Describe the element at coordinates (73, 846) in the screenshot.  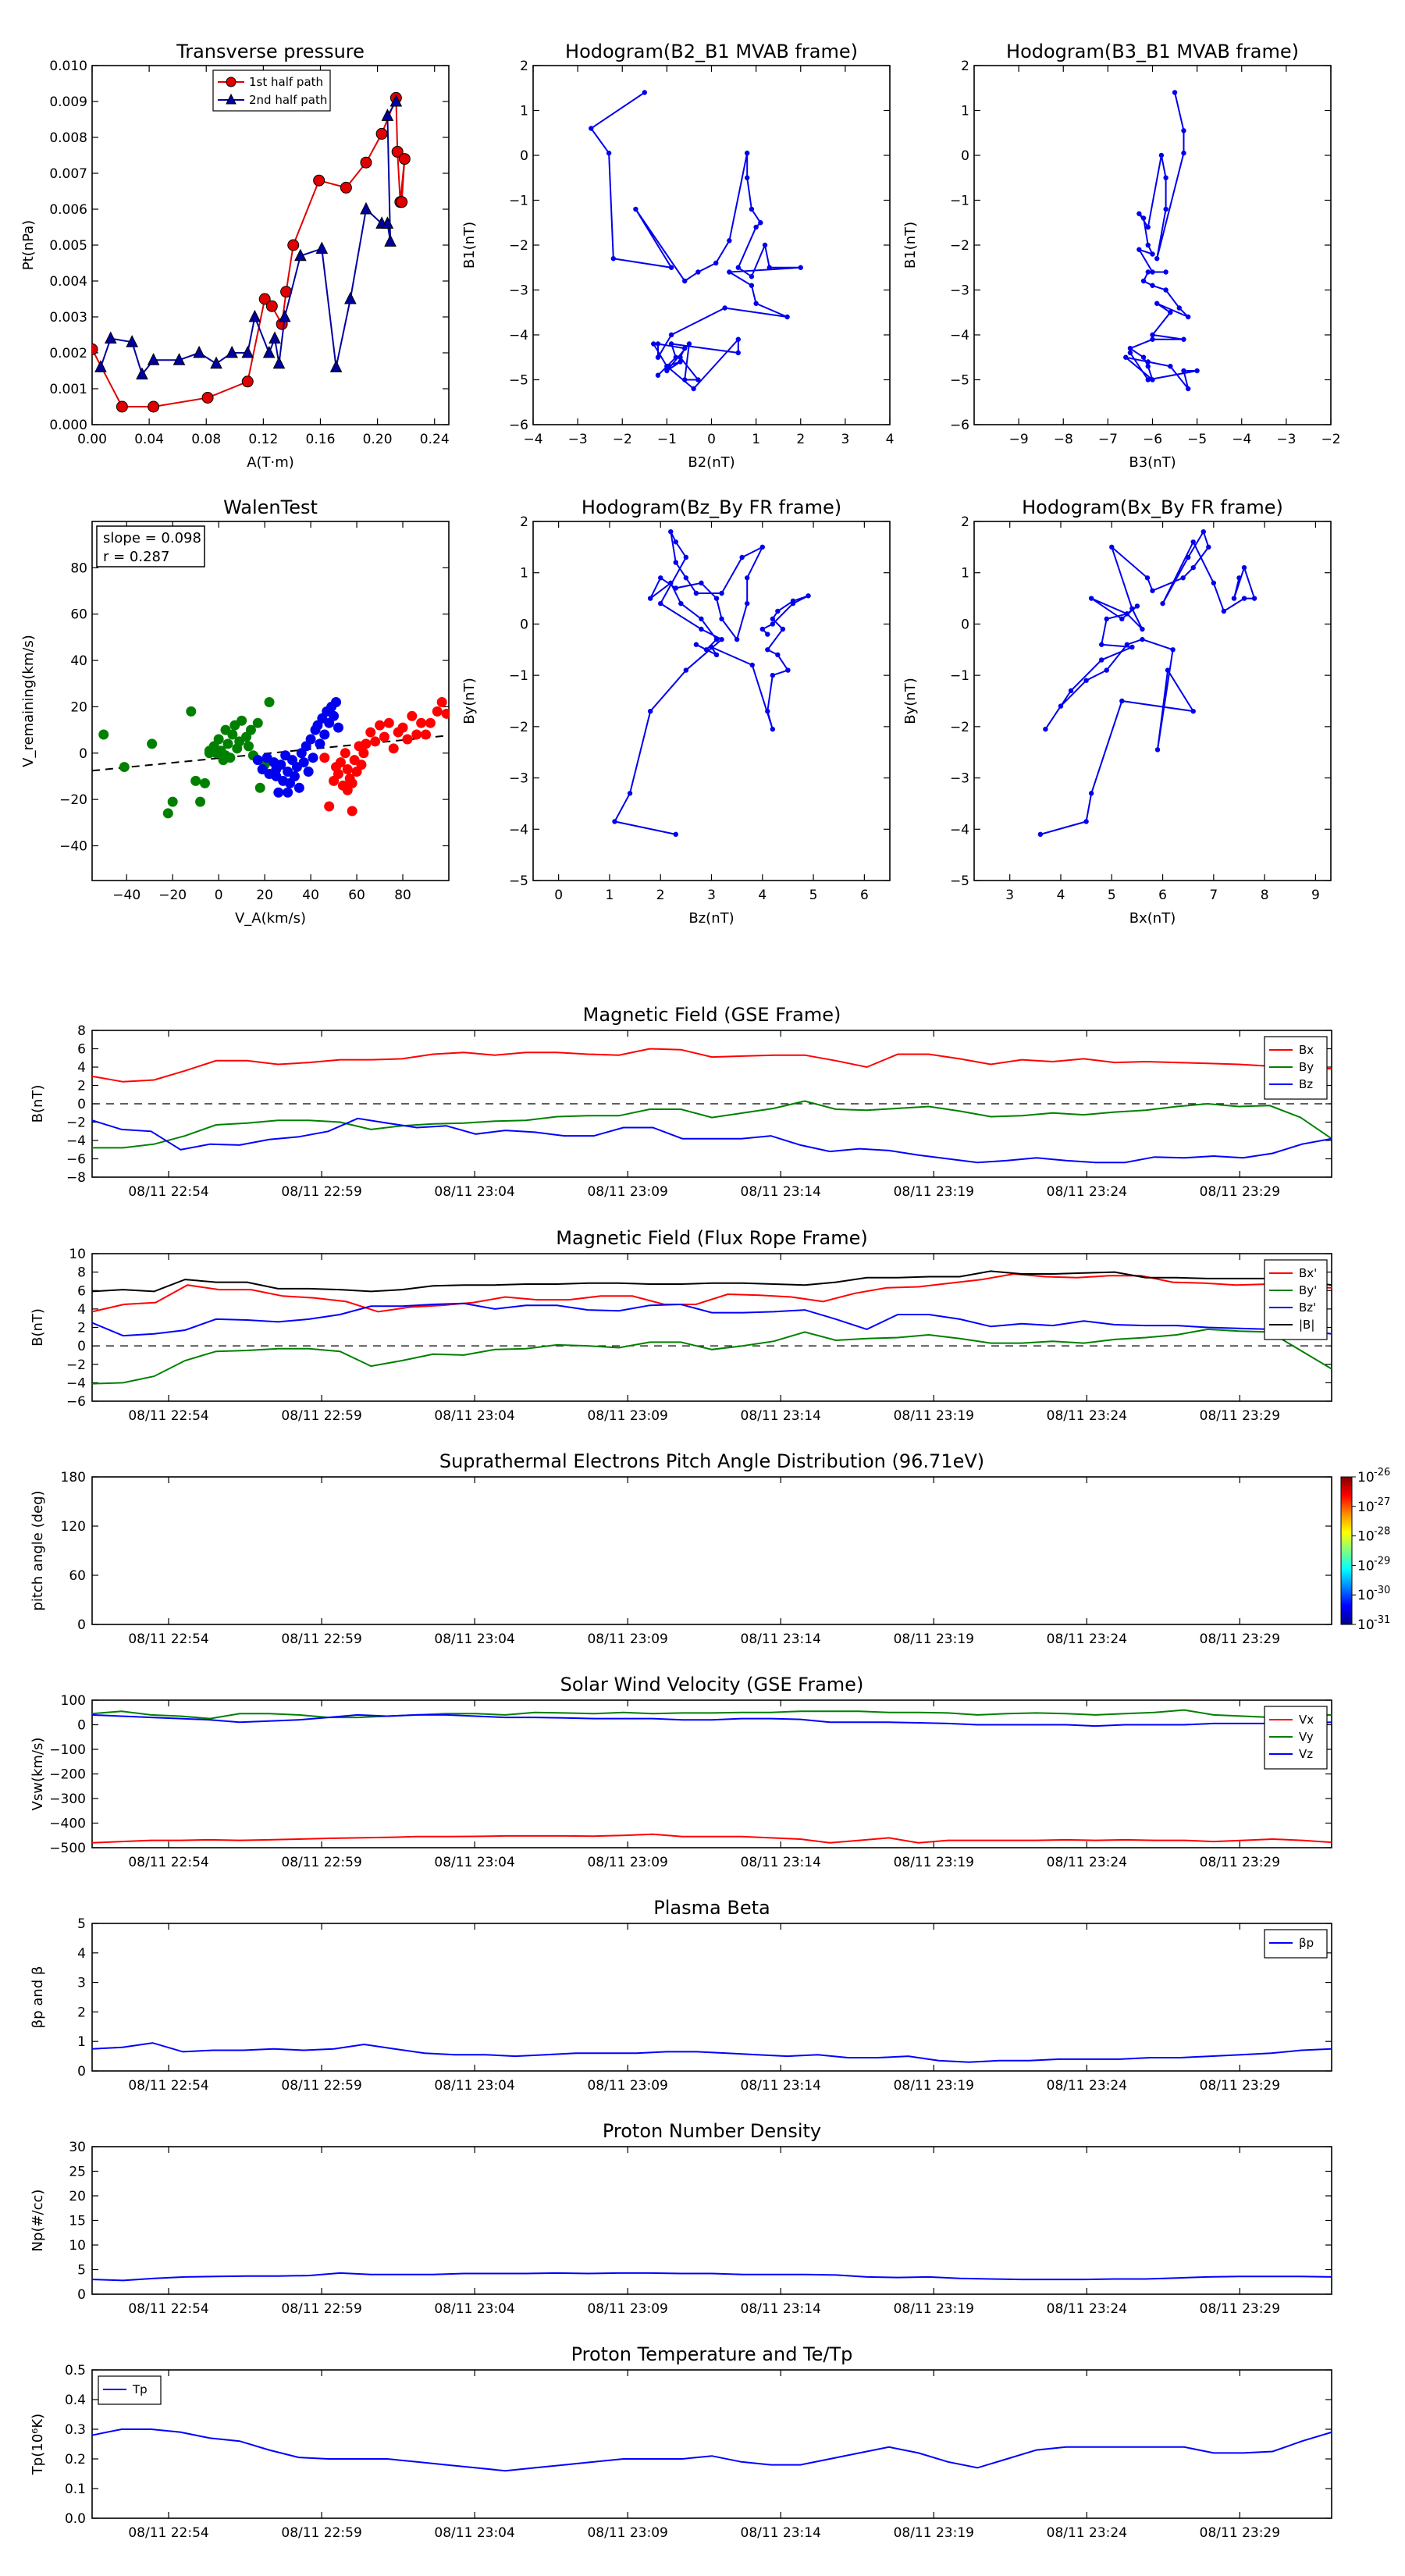
I see `y-tick-label: −40` at that location.